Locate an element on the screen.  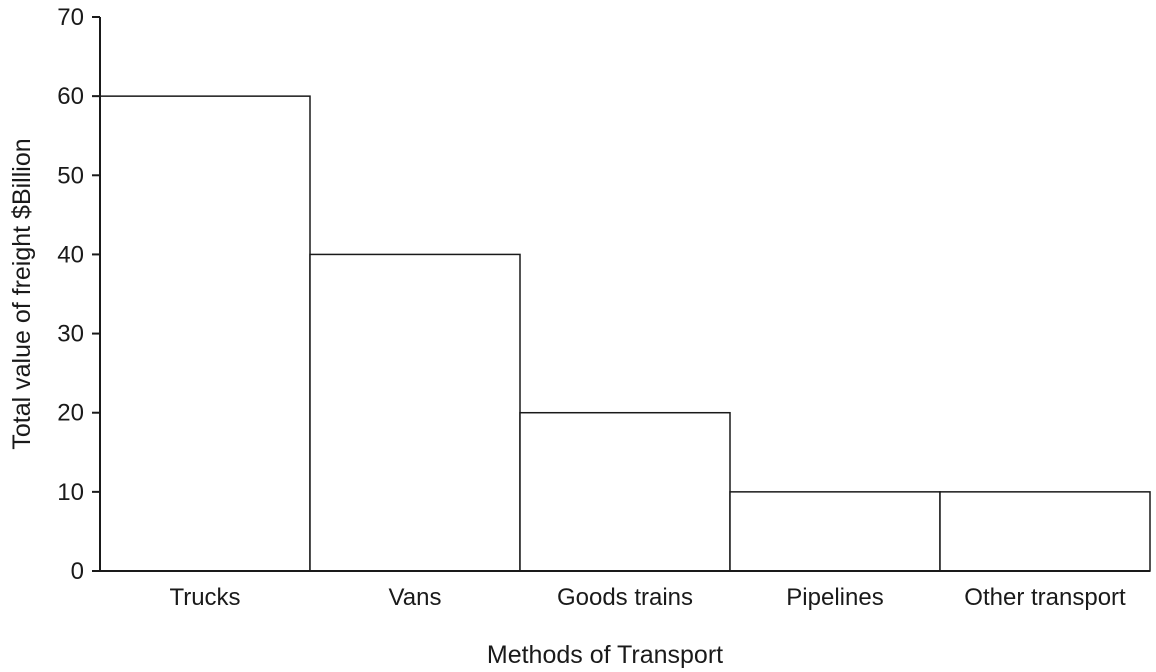
y-tick-label: 30 is located at coordinates (70, 334).